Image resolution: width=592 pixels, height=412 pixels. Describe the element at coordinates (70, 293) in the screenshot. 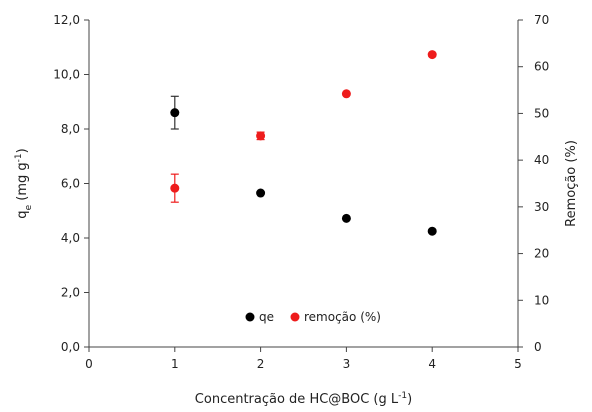

I see `left-y-tick-label: 2,0` at that location.